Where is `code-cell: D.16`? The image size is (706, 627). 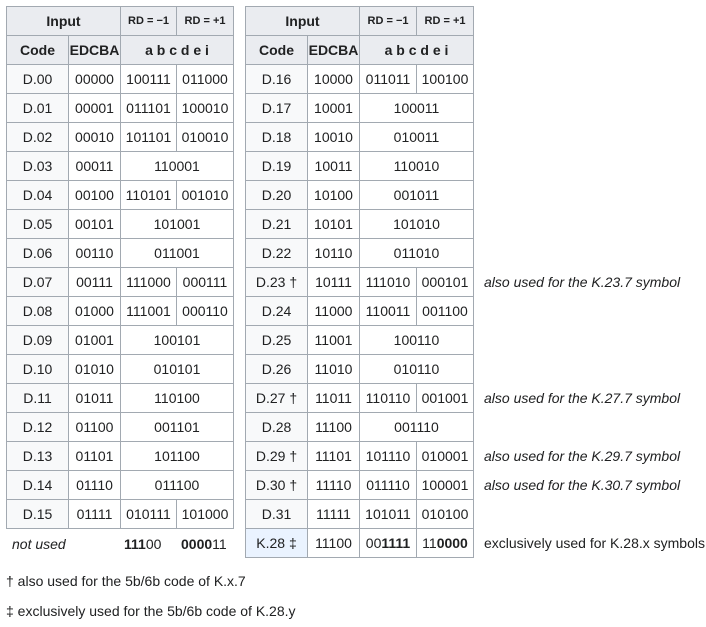 code-cell: D.16 is located at coordinates (276, 79).